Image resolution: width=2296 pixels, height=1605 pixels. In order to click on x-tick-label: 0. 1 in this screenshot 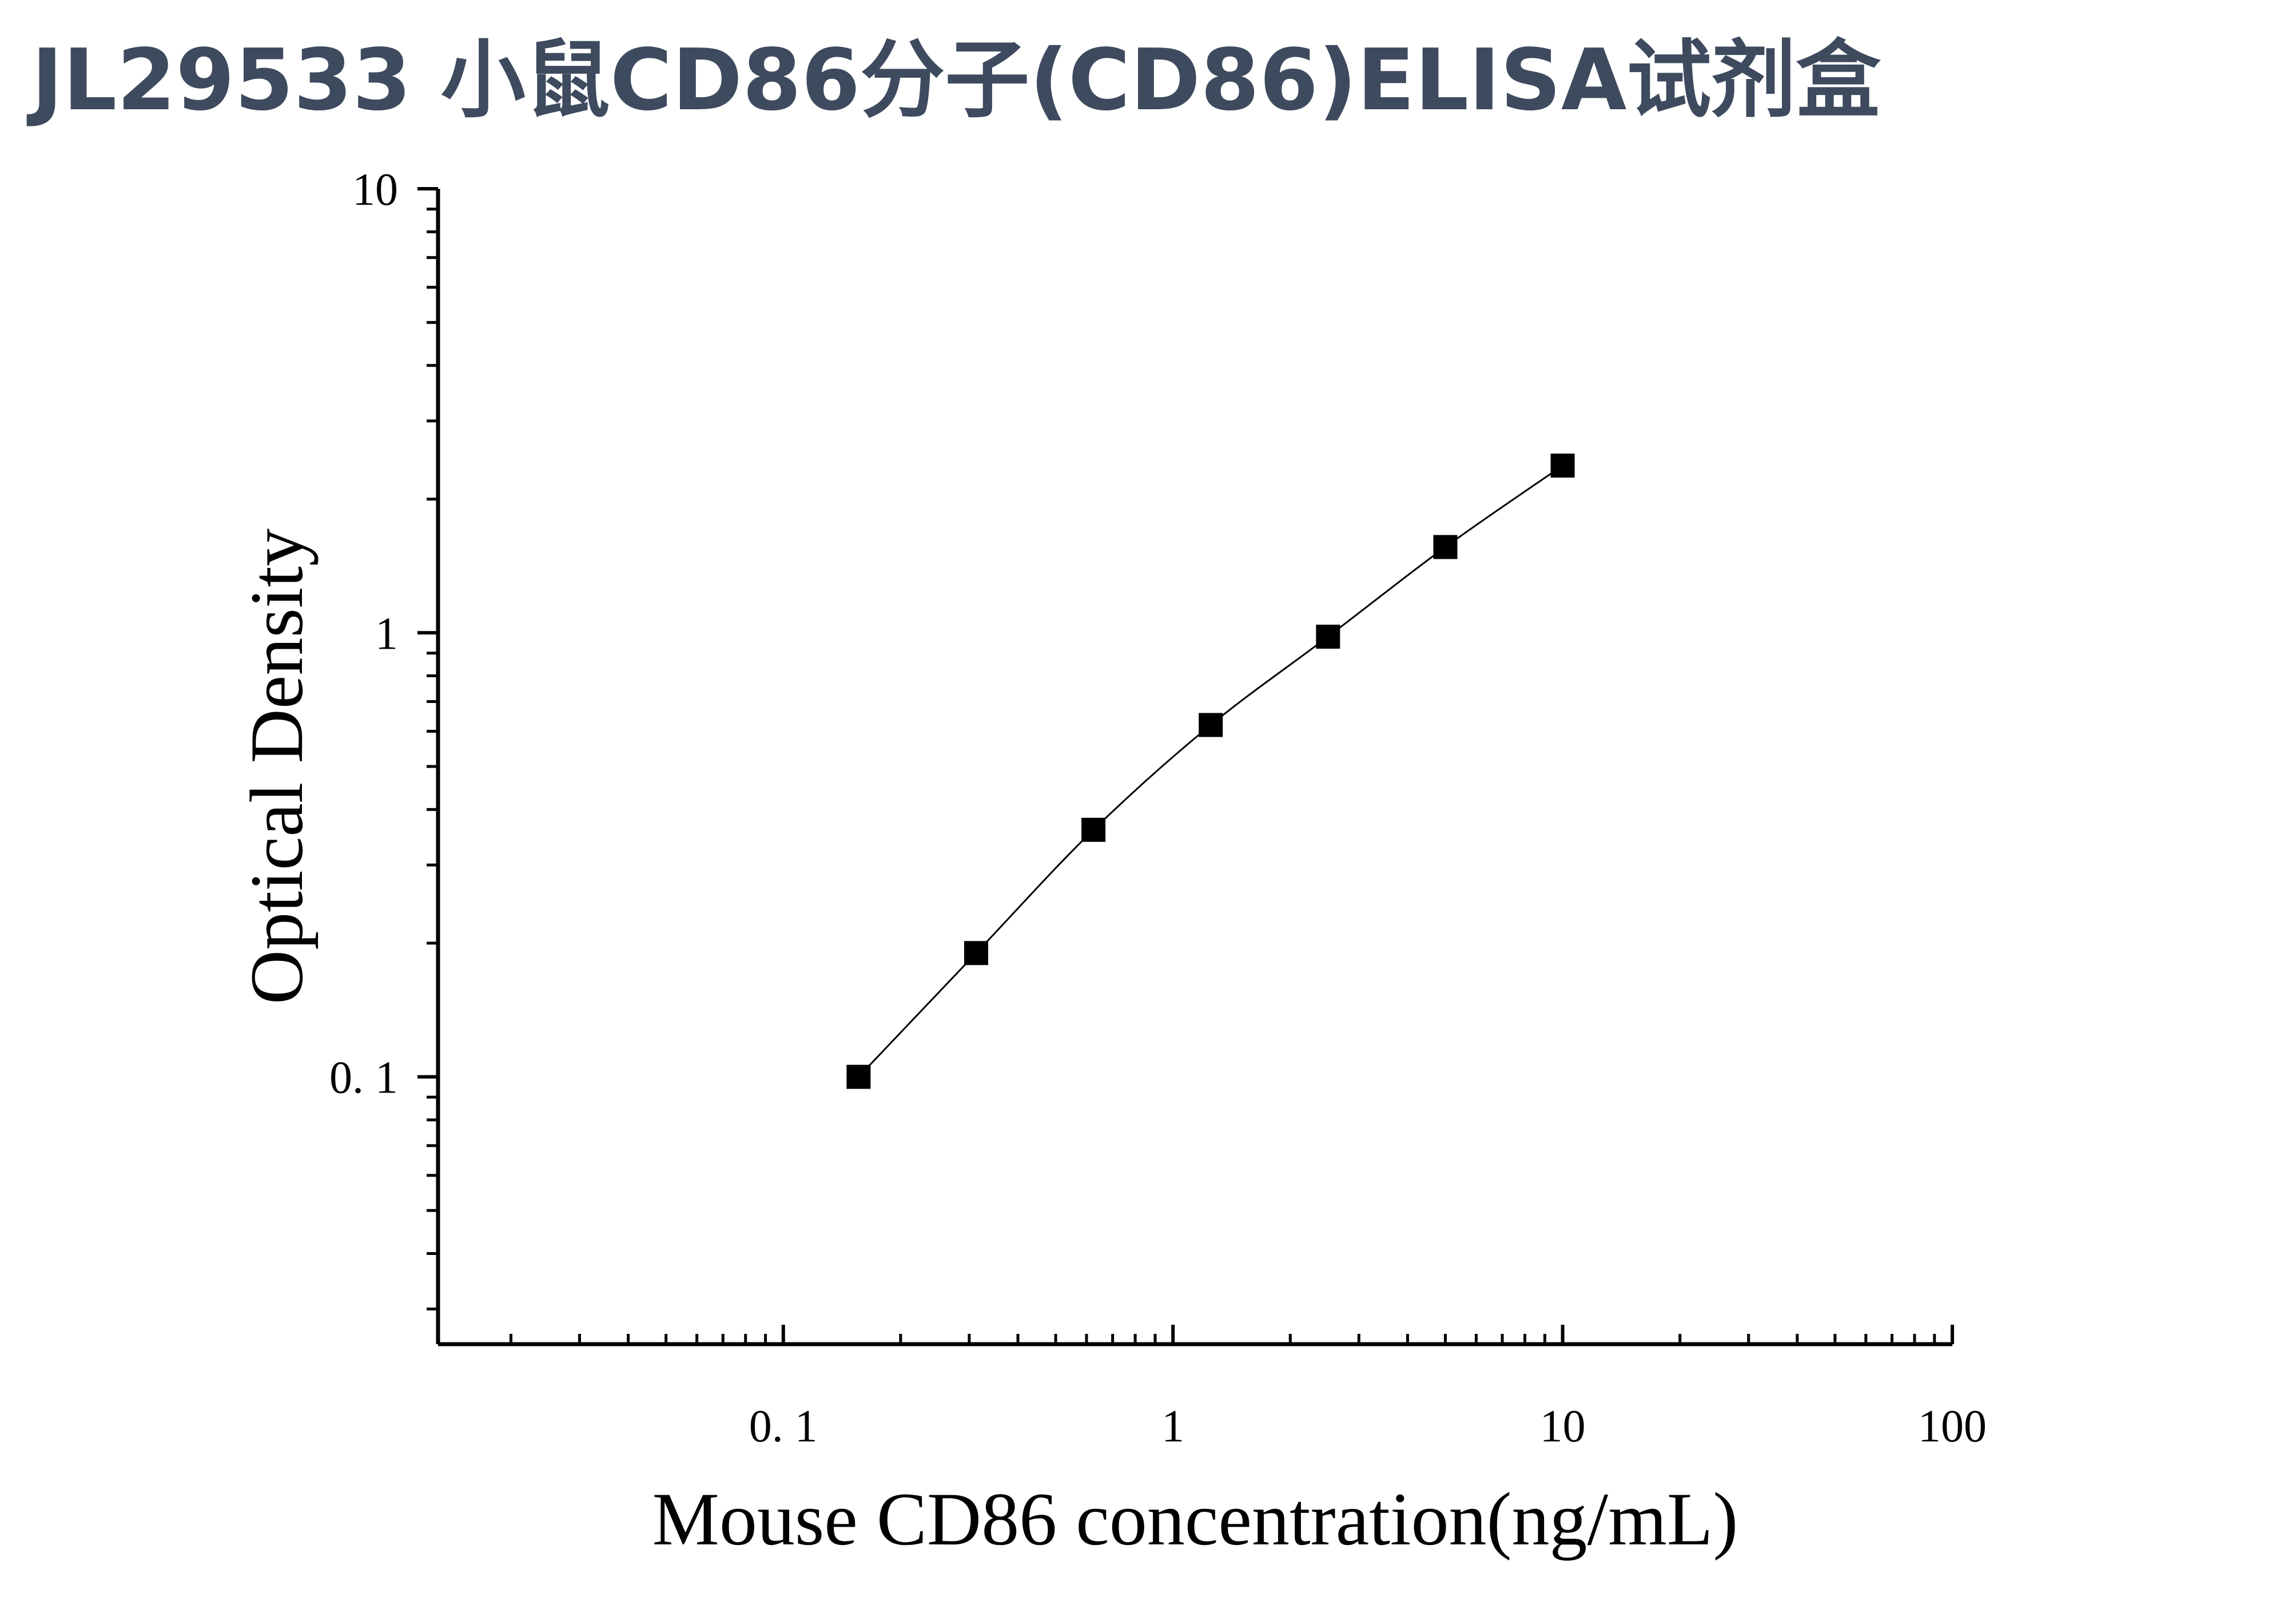, I will do `click(784, 1426)`.